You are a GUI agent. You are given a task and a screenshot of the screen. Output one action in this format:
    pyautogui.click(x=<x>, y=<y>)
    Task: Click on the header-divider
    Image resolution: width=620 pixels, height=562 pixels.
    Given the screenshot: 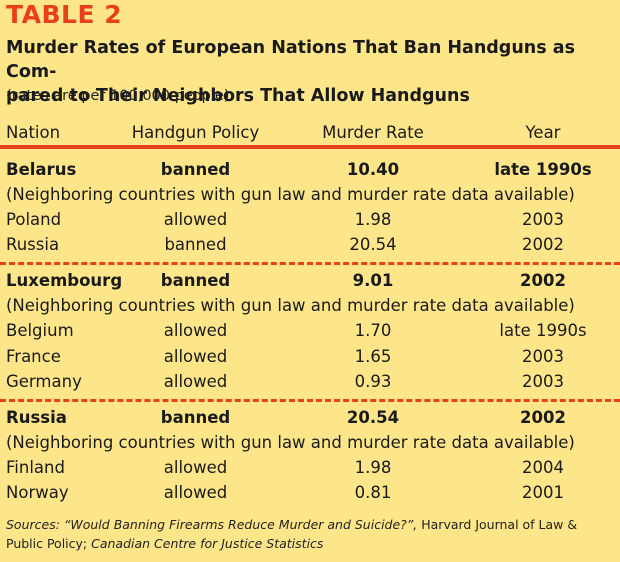 What is the action you would take?
    pyautogui.click(x=310, y=147)
    